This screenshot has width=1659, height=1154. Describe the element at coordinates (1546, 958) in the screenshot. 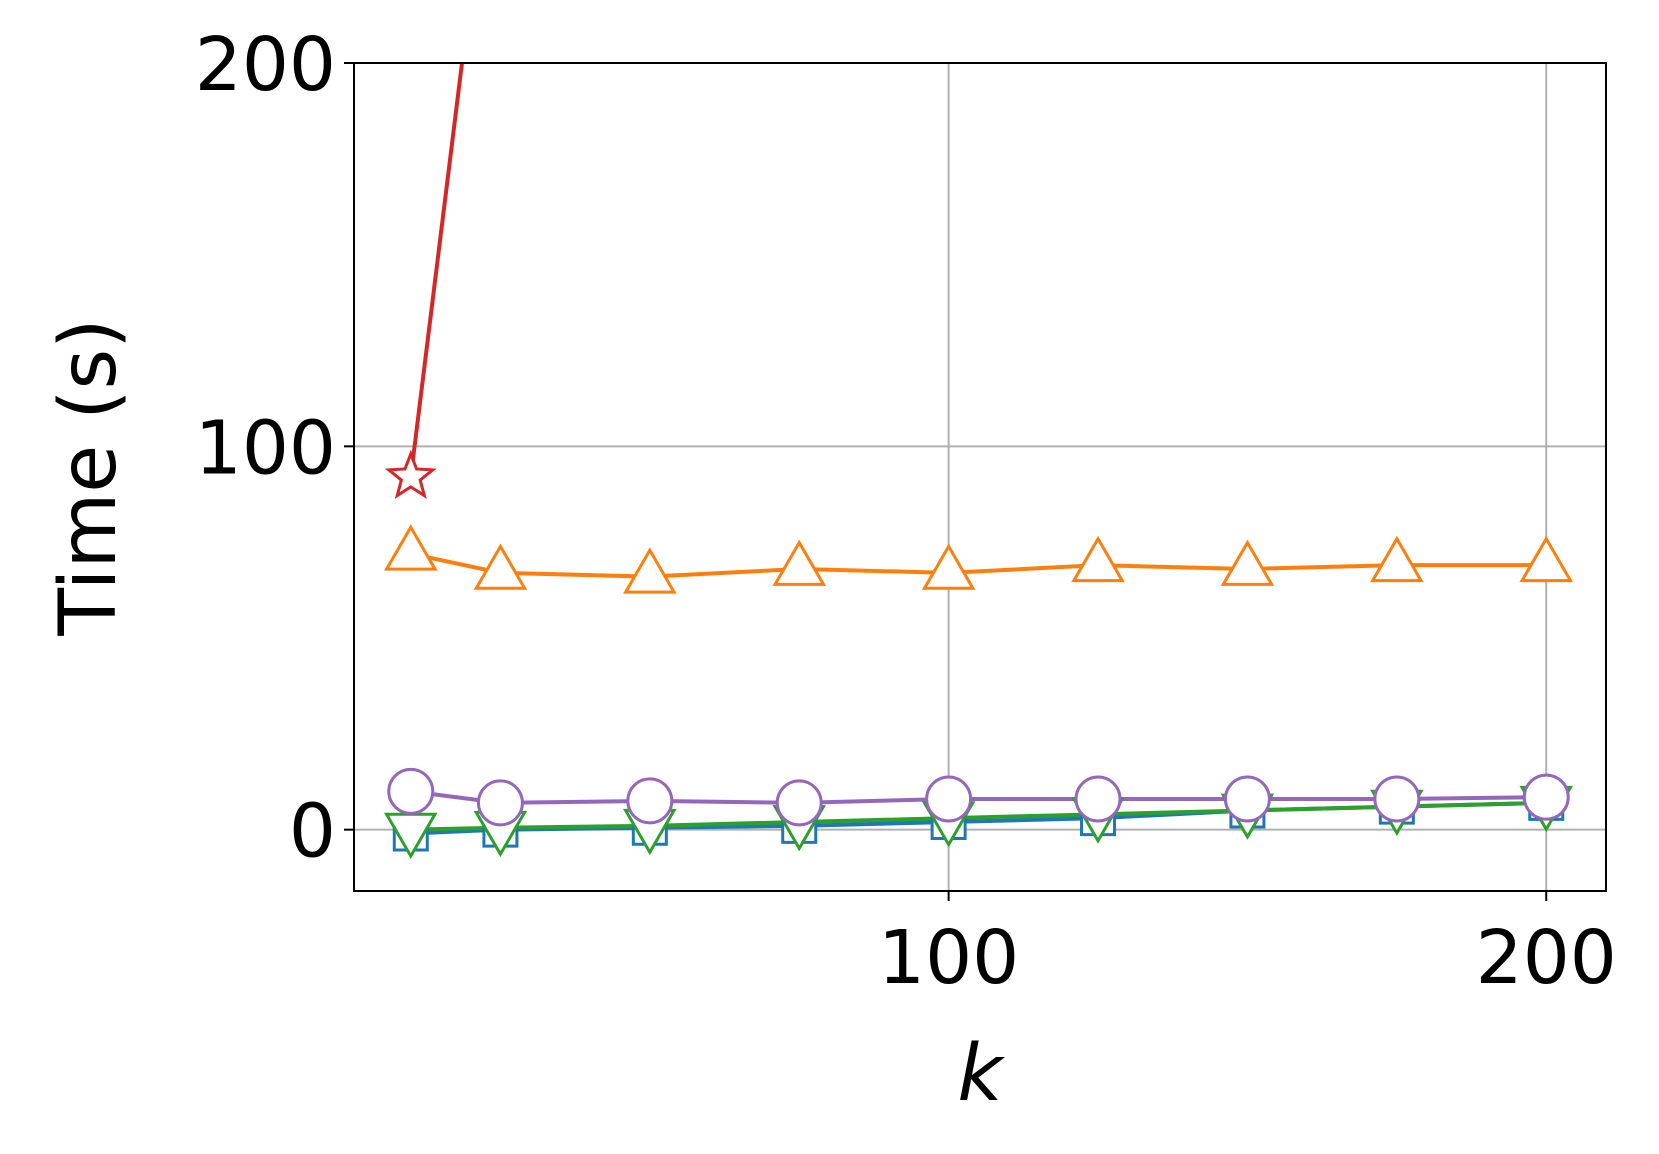

I see `x-tick-label: 200` at that location.